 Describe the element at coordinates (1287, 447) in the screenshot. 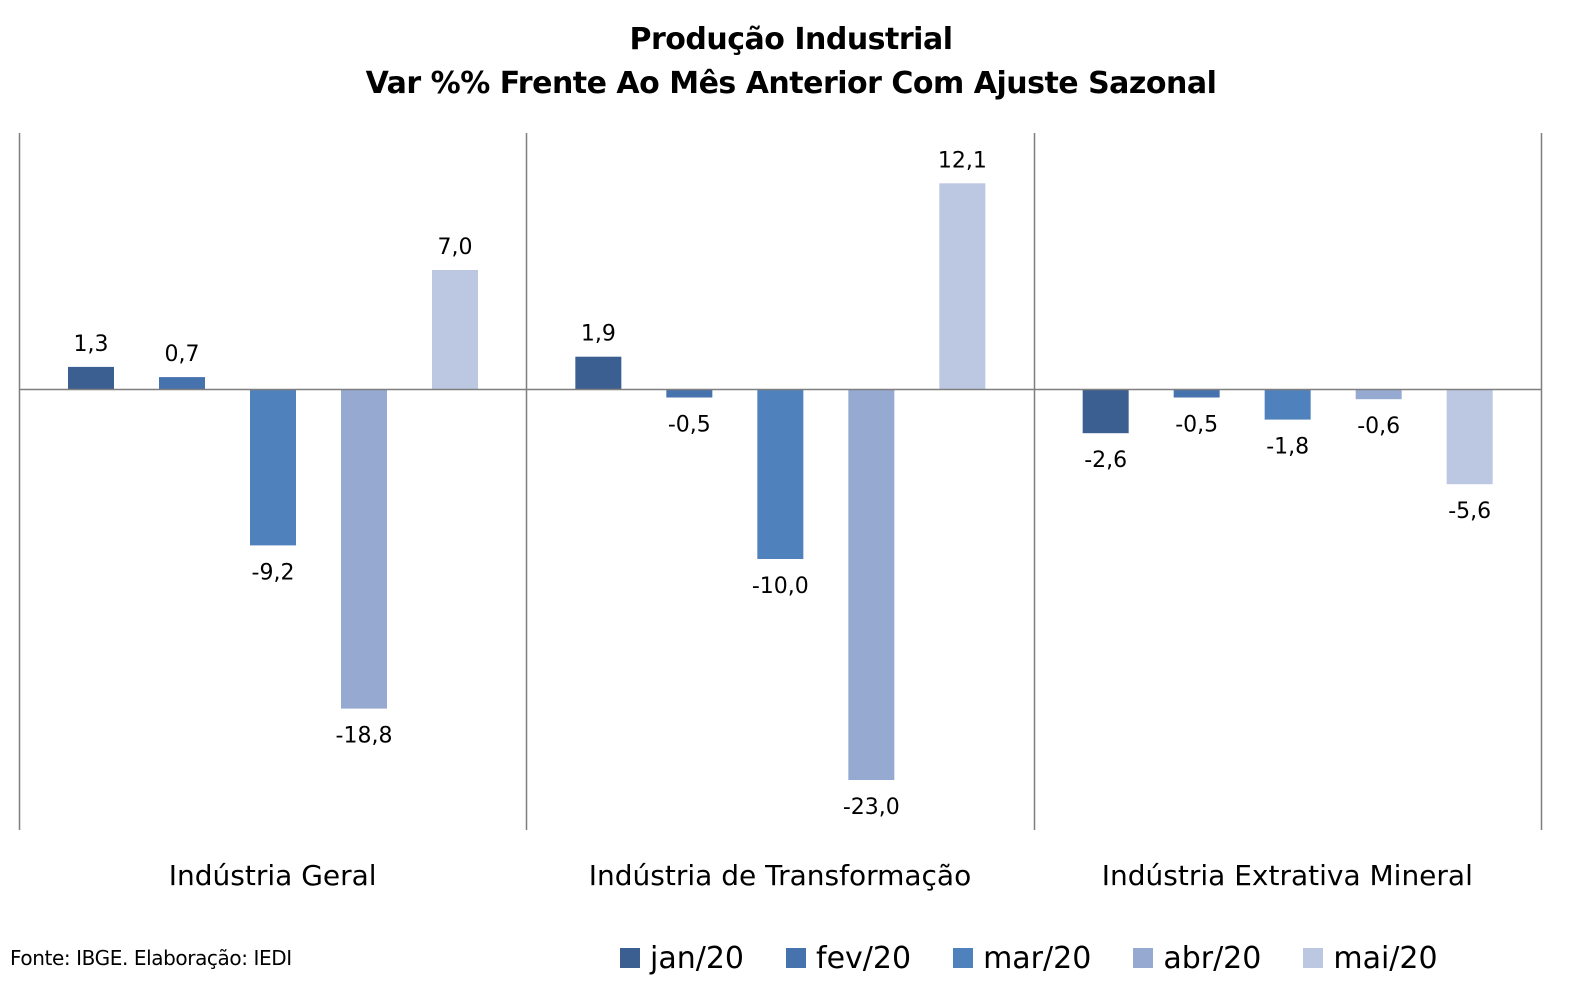

I see `data-label: -1,8` at that location.